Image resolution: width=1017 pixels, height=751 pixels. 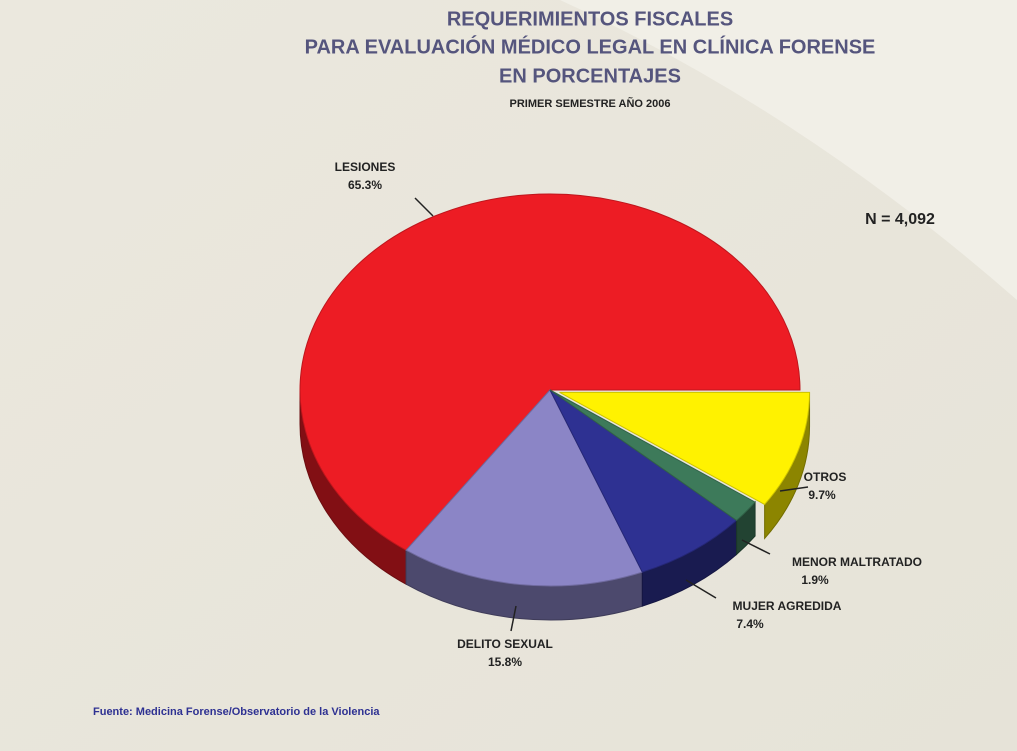 I want to click on subtitle: PRIMER SEMESTRE AÑO 2006, so click(x=590, y=103).